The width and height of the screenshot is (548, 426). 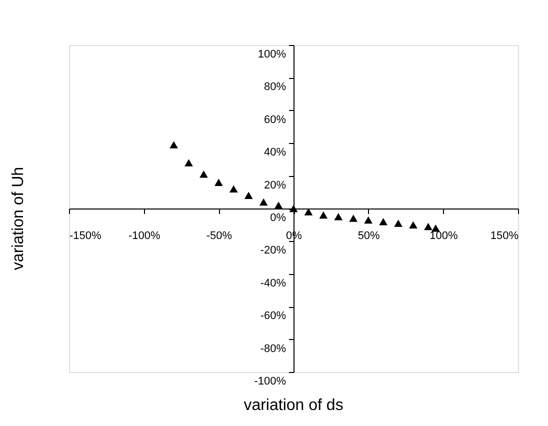 What do you see at coordinates (86, 236) in the screenshot?
I see `x-tick-label: -150%` at bounding box center [86, 236].